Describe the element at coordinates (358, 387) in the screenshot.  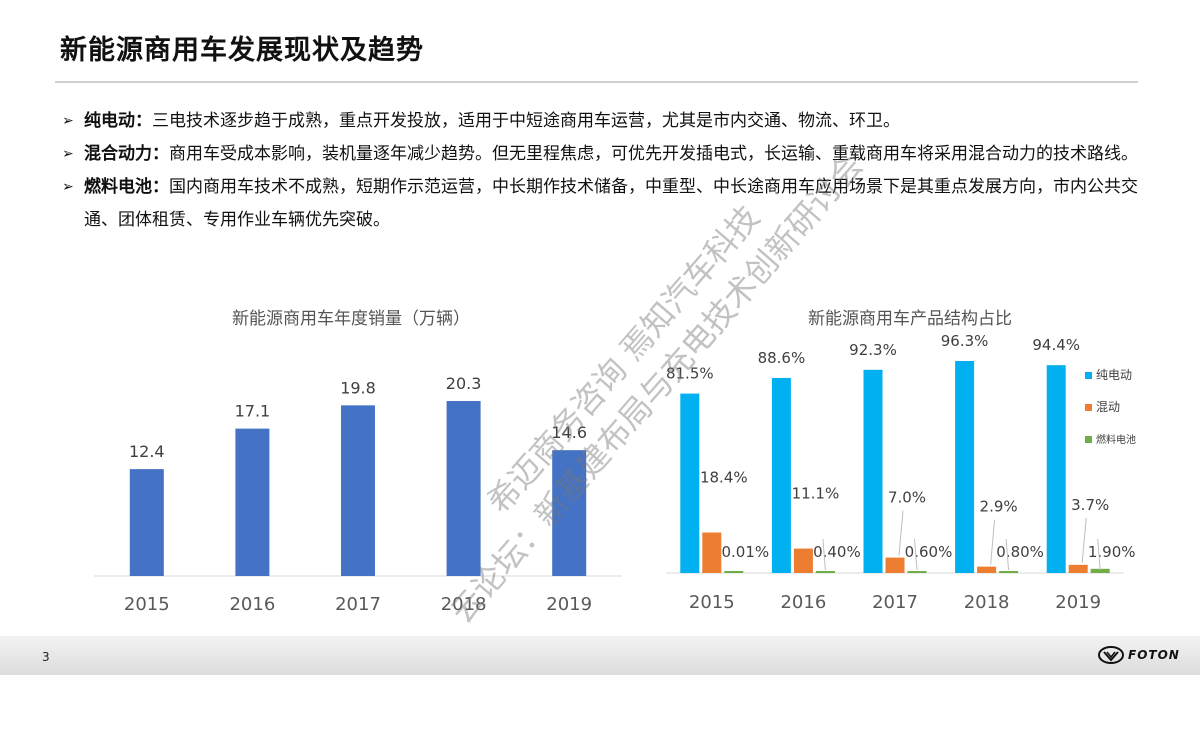
I see `sales-value-label: 19.8` at that location.